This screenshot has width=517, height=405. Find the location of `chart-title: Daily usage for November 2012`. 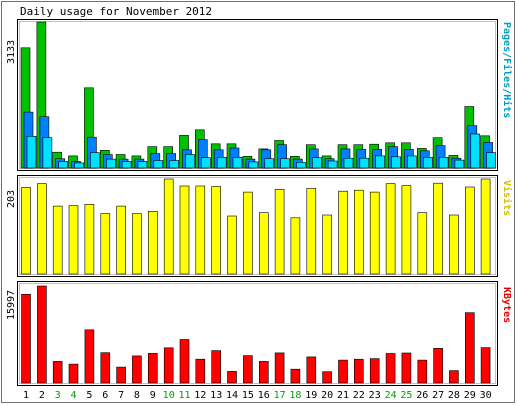

chart-title: Daily usage for November 2012 is located at coordinates (116, 11).